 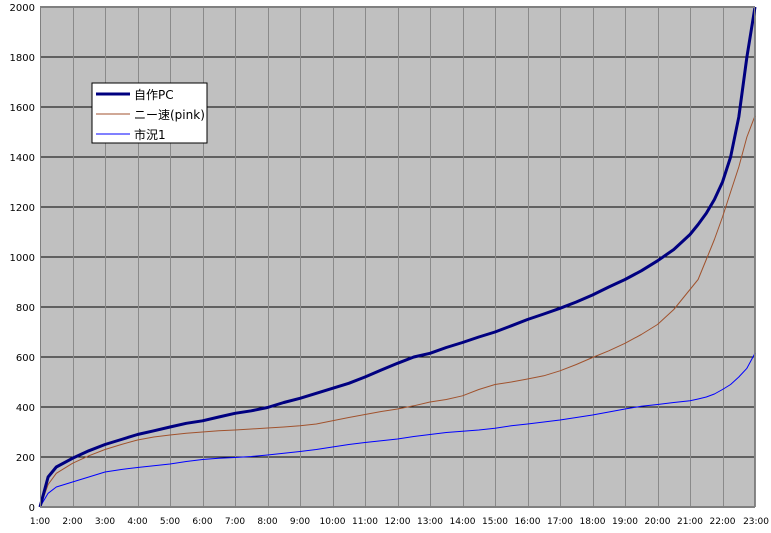 What do you see at coordinates (22, 208) in the screenshot?
I see `y-tick-label: 1200` at bounding box center [22, 208].